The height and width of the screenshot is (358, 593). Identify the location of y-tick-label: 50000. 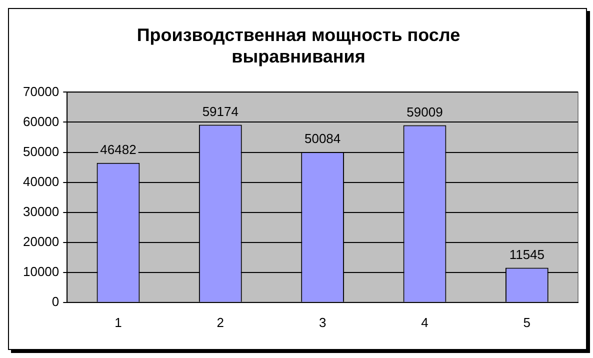
(41, 151).